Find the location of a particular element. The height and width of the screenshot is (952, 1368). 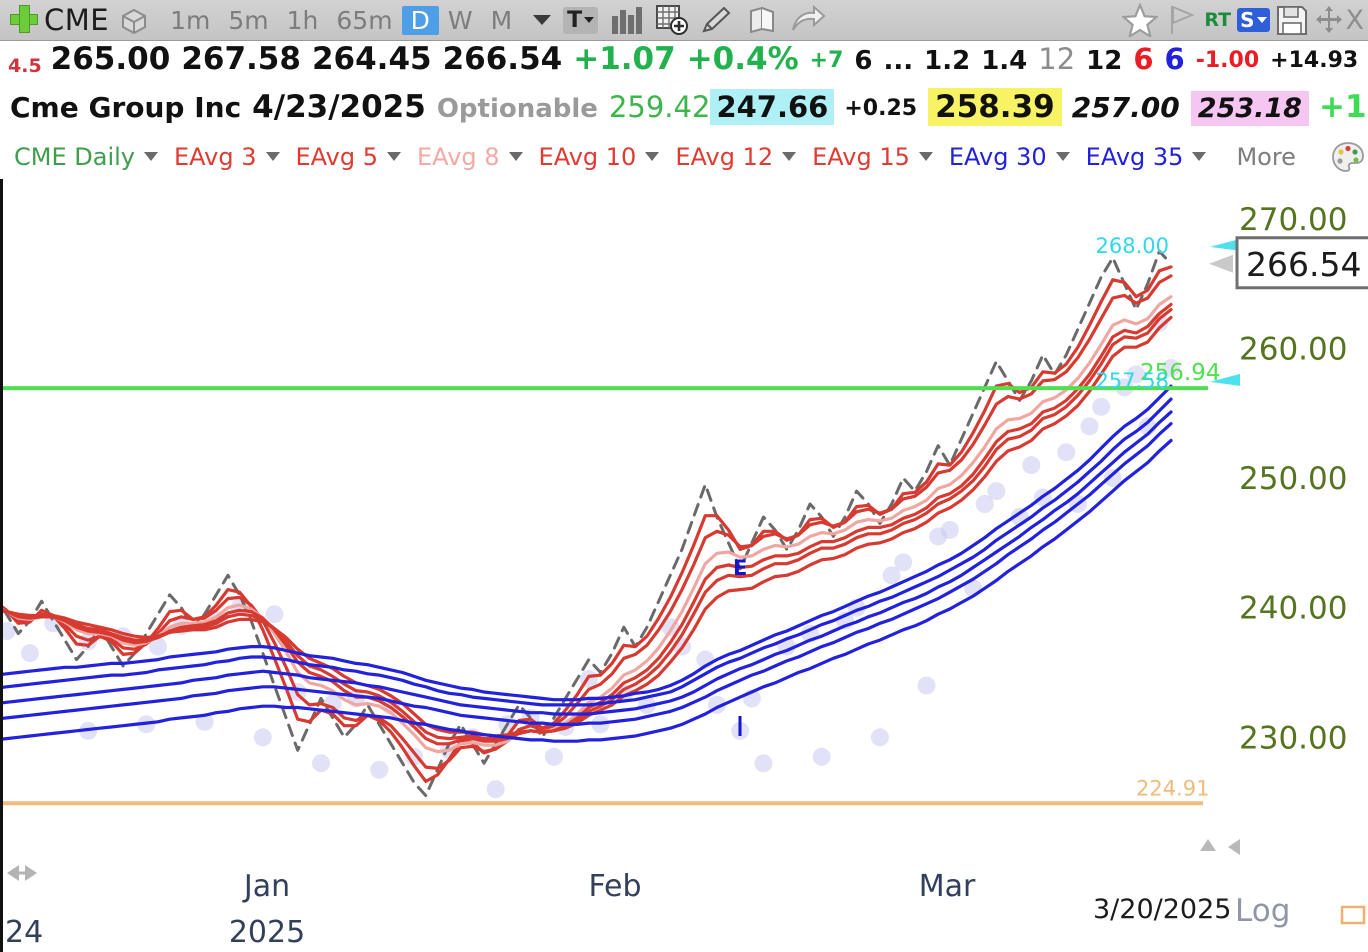

style-badge-label: S is located at coordinates (1247, 20).